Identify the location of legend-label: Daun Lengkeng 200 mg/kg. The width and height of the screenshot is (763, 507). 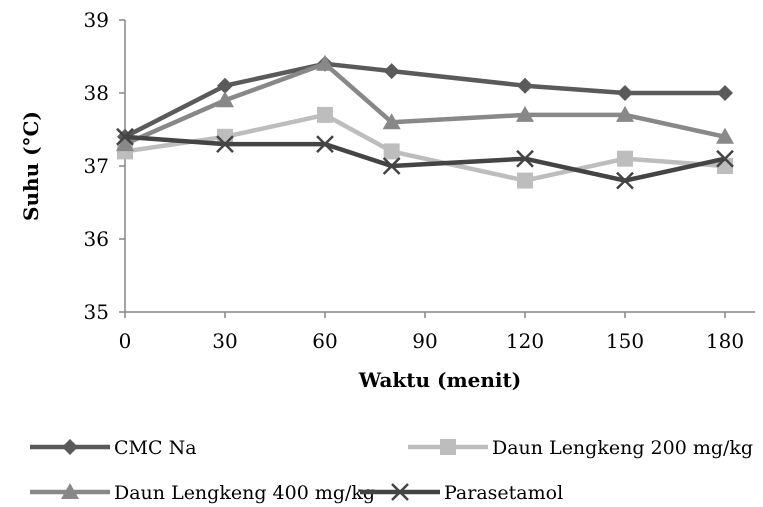
(622, 448).